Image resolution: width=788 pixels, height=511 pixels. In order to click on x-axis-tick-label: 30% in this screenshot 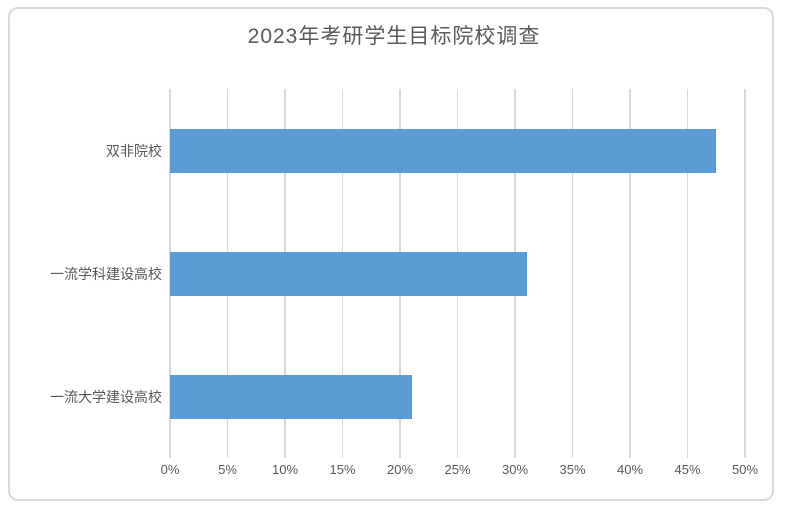, I will do `click(515, 469)`.